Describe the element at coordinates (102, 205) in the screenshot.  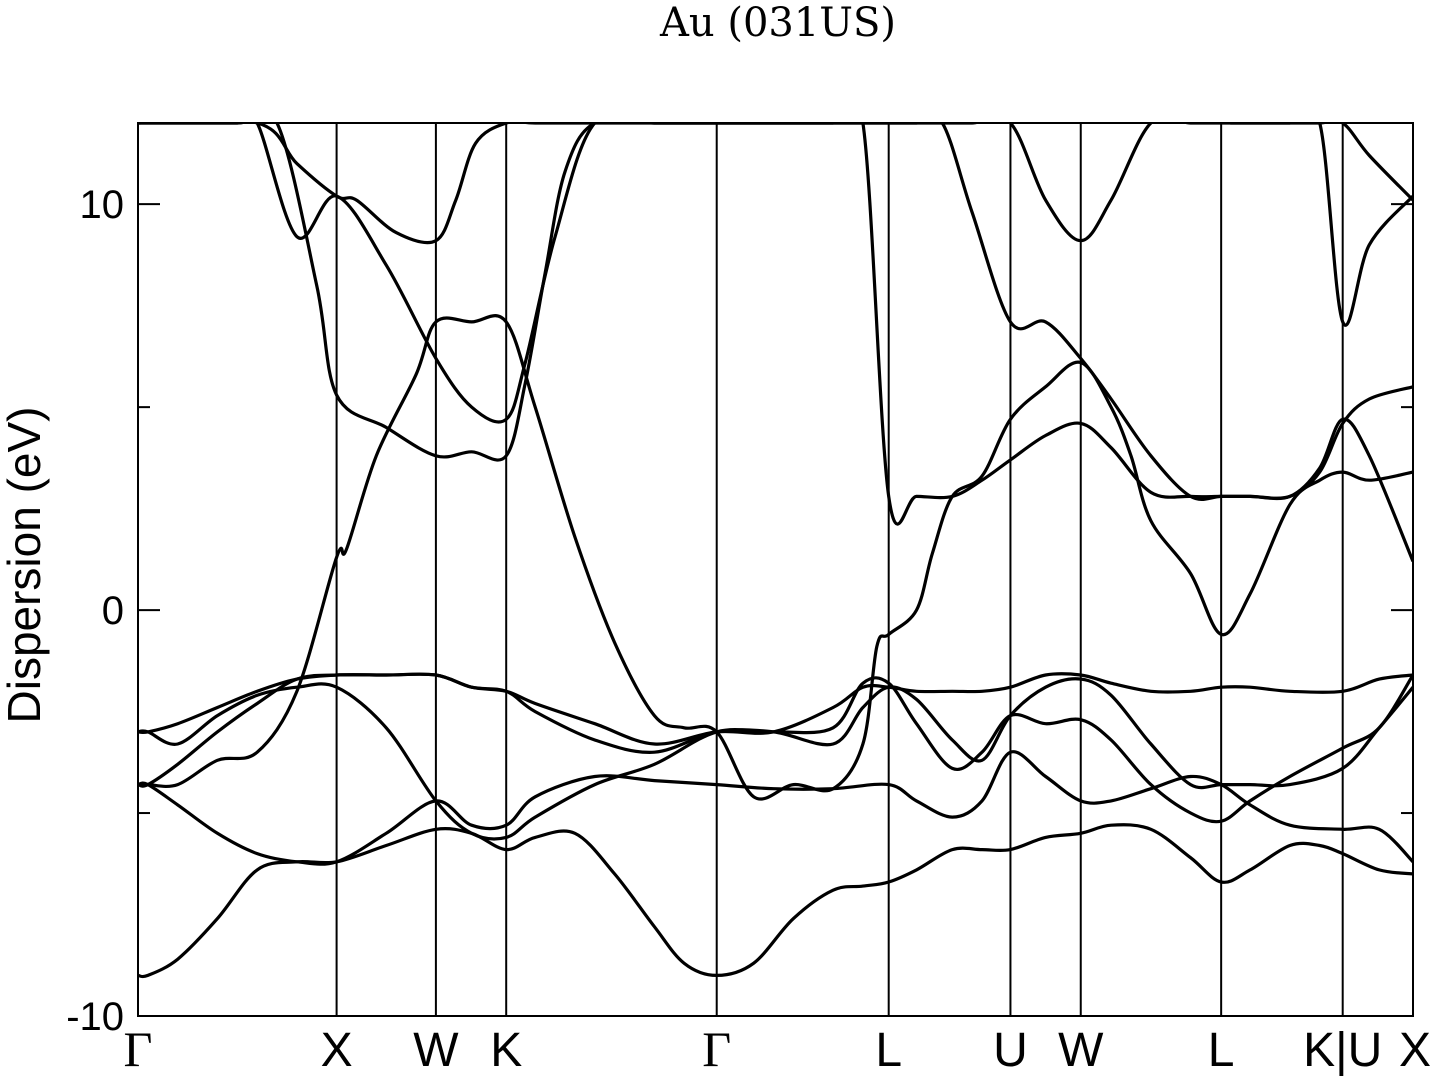
I see `y-tick-label: 10` at that location.